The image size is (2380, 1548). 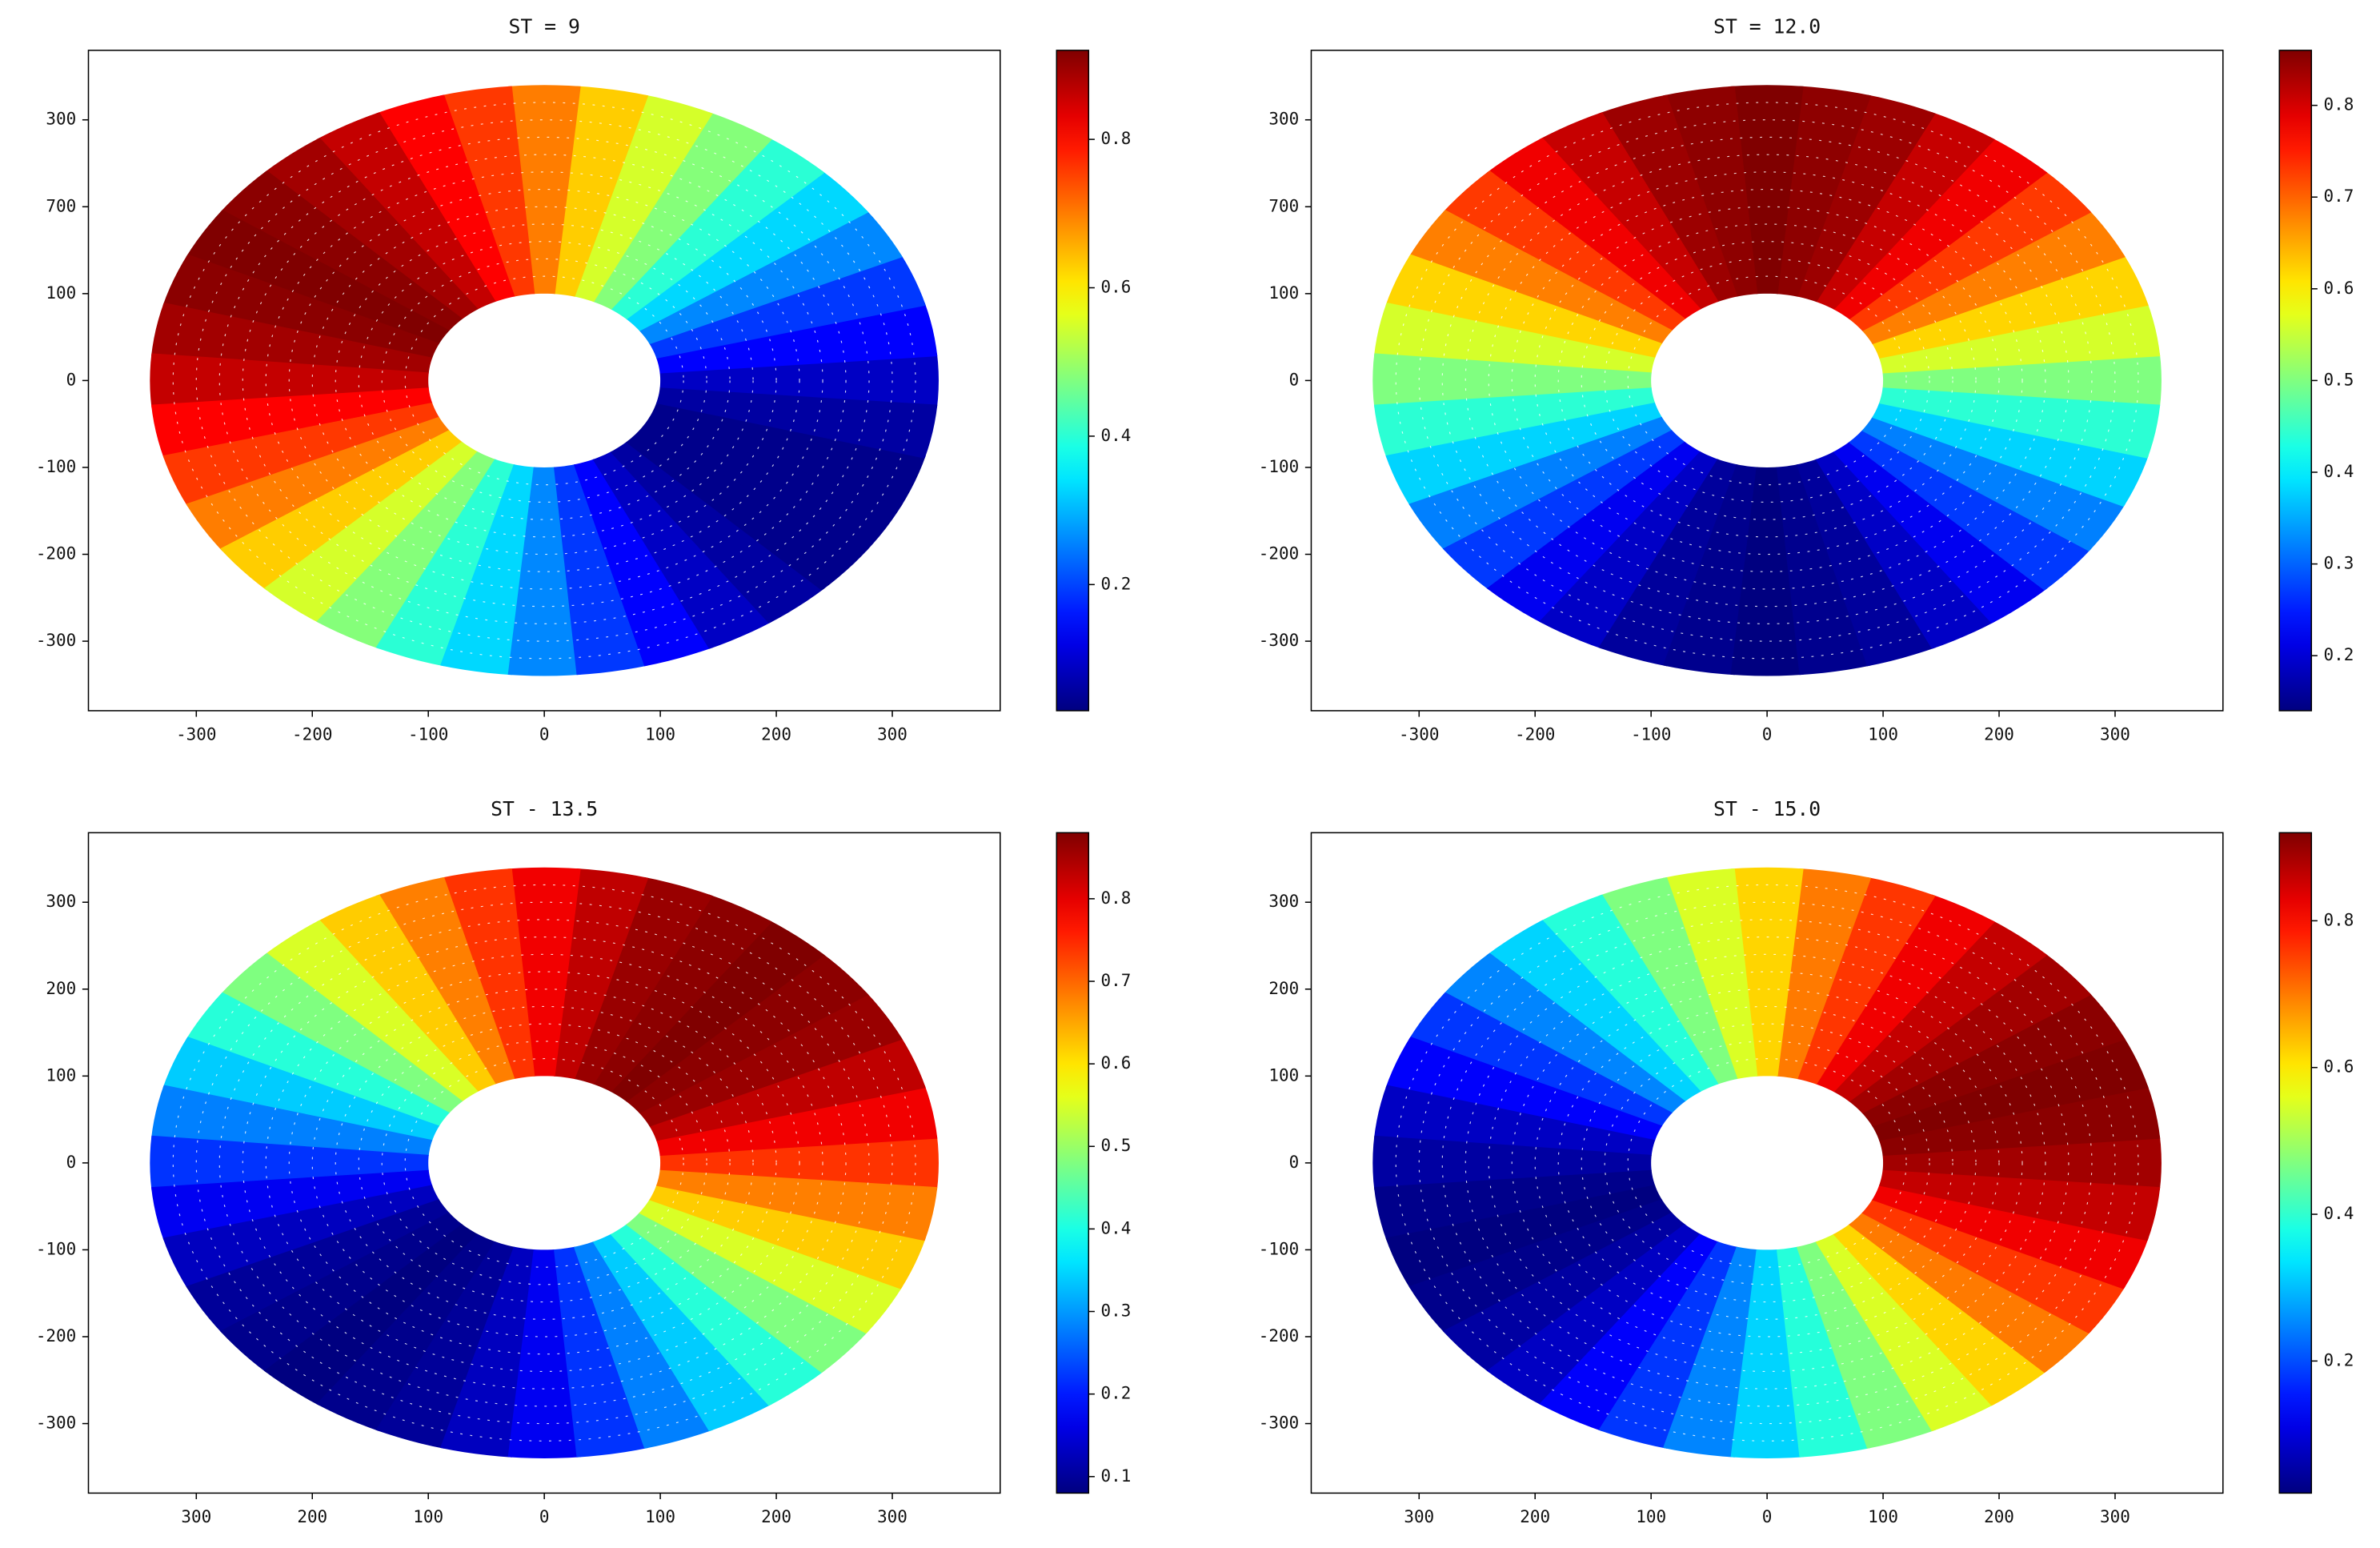 I want to click on colorbar-tick-label: 0.5, so click(x=1116, y=1145).